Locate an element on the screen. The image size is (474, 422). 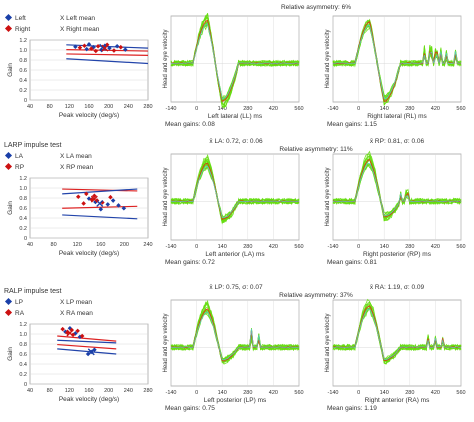
mean-gain-text: Mean gains: 0.81 is located at coordinates (352, 262).